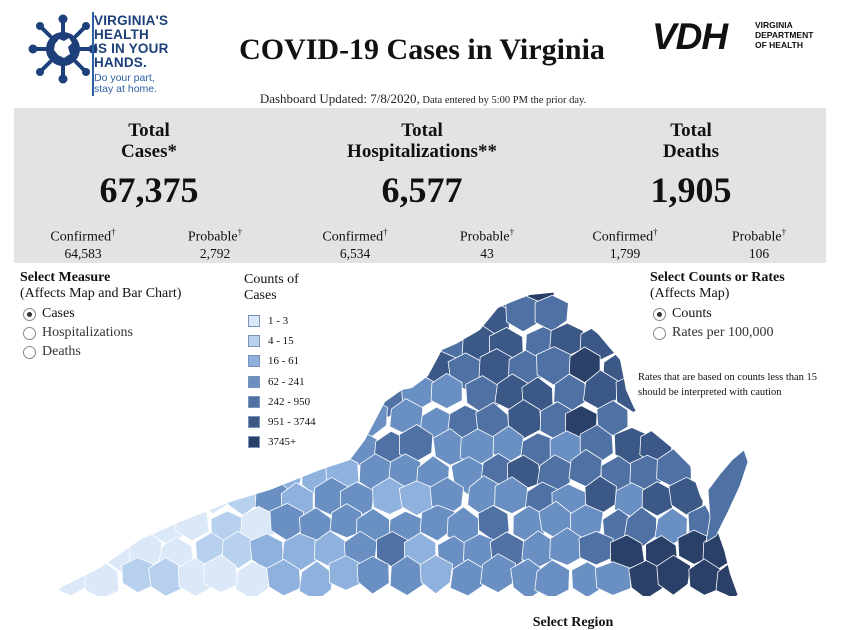  Describe the element at coordinates (690, 293) in the screenshot. I see `select-counts-subtitle: (Affects Map)` at that location.